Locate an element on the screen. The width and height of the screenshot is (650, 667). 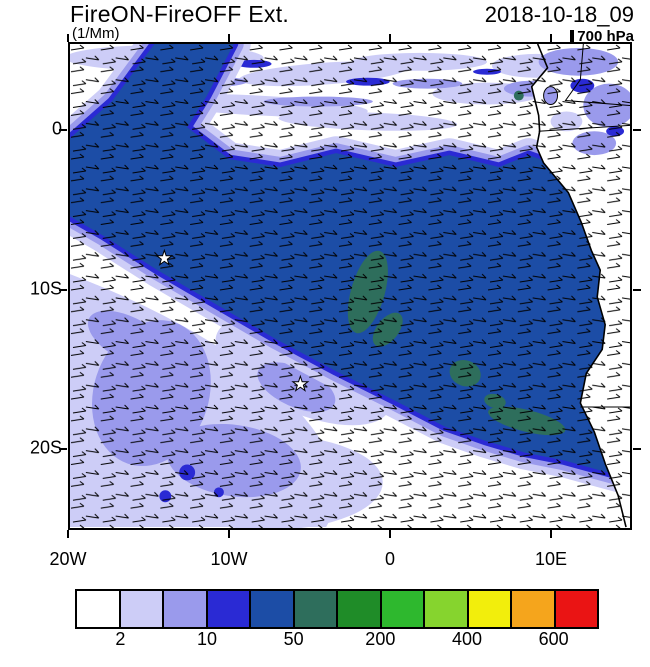
wind-barb-legend-icon is located at coordinates (572, 36).